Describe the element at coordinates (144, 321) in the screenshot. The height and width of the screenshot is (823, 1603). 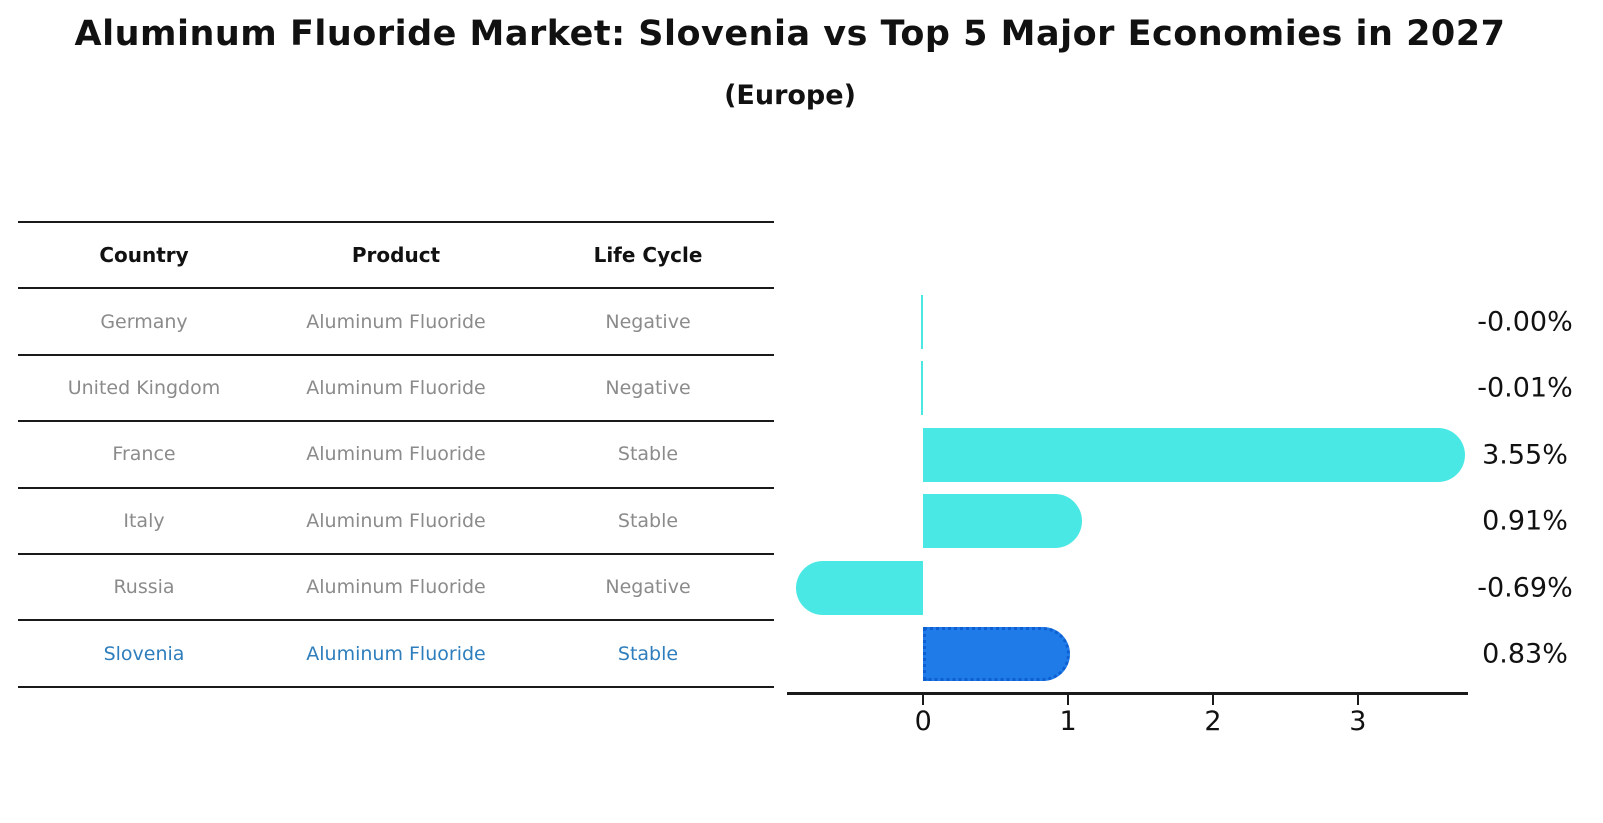
I see `cell-country: Germany` at that location.